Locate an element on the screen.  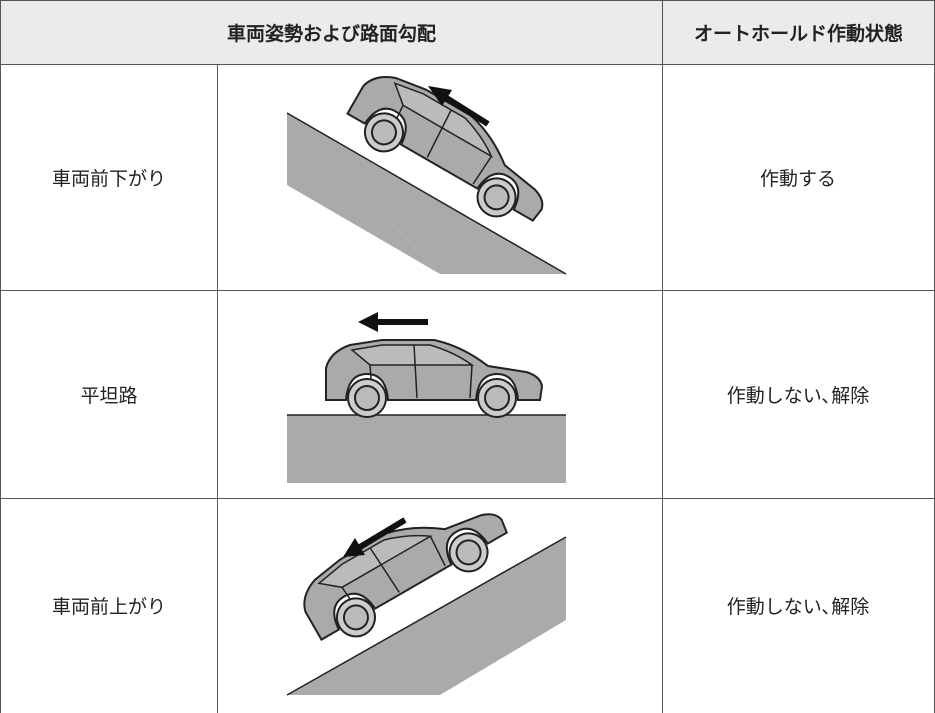
condition-cell: 平坦路 is located at coordinates (109, 394).